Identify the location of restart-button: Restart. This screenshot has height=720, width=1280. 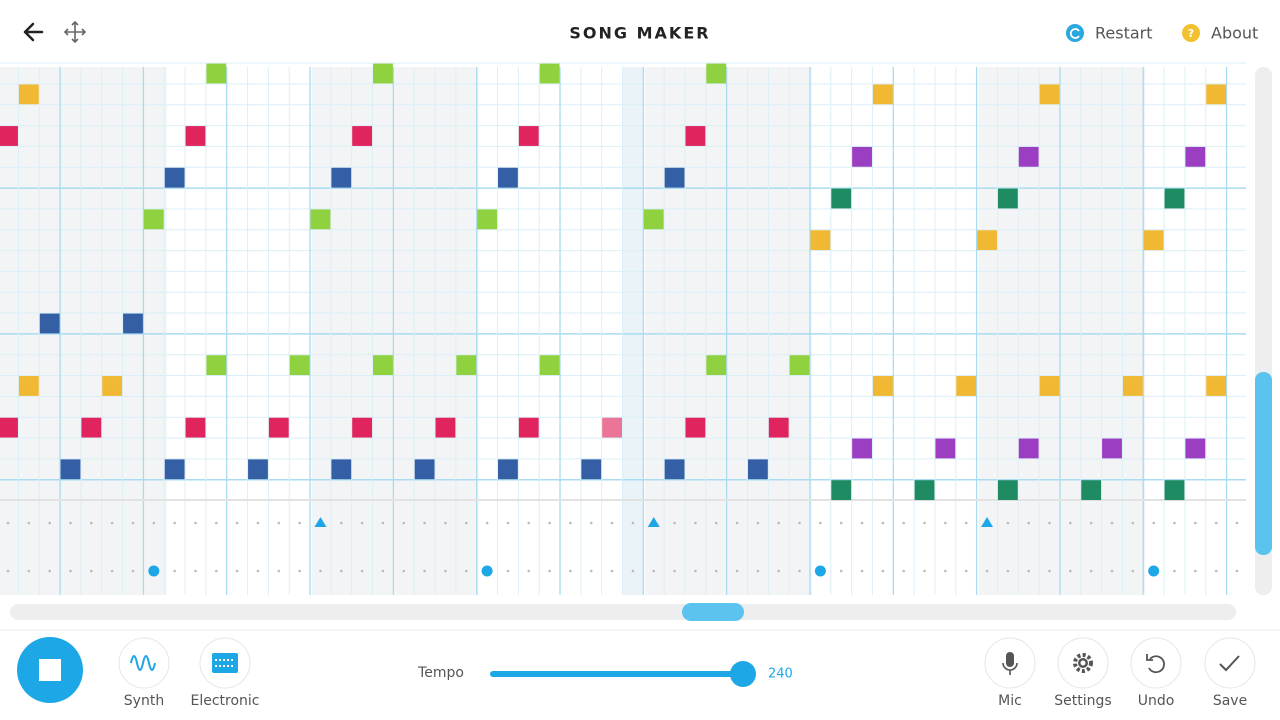
(1109, 33).